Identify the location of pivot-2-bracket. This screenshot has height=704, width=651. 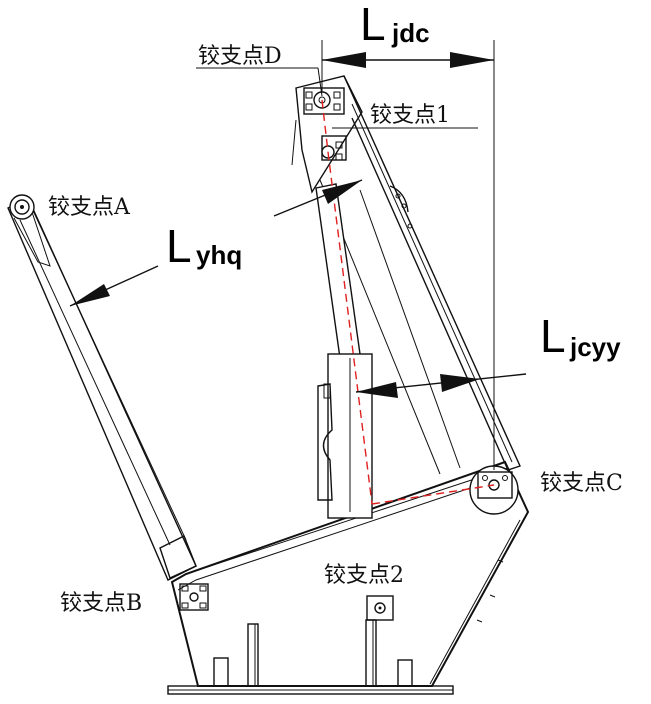
(380, 608).